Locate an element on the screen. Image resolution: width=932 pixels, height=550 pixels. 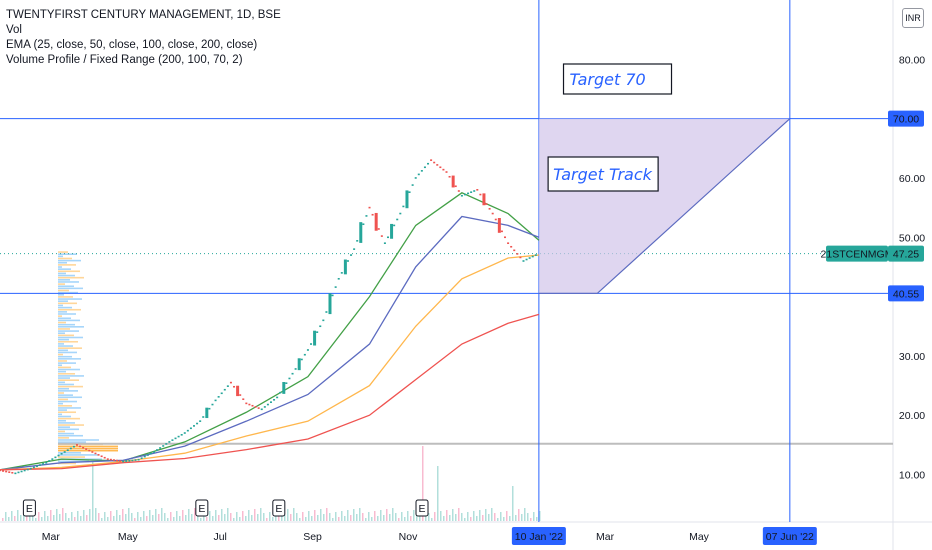
y-tick-label: 10.00 is located at coordinates (912, 476).